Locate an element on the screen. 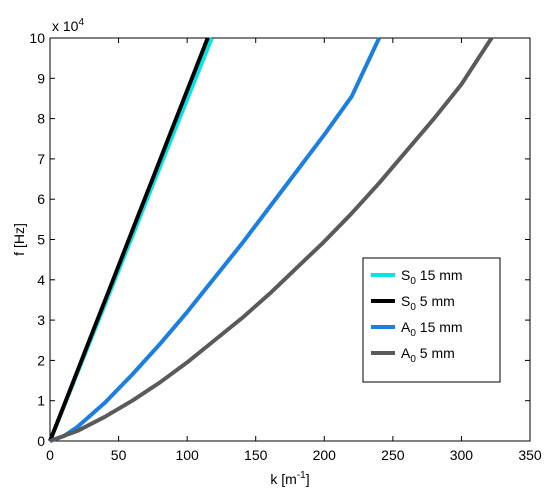 The height and width of the screenshot is (495, 550). y-exponent-label: x 104 is located at coordinates (68, 25).